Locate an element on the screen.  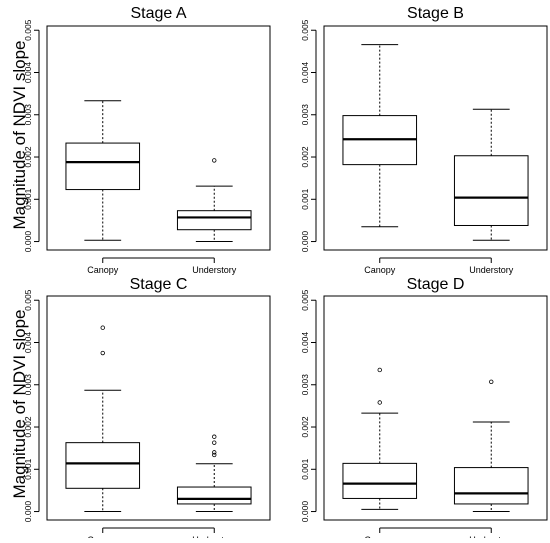
y-axis-label-top: Magnitude of NDVI slope is located at coordinates (20, 134).